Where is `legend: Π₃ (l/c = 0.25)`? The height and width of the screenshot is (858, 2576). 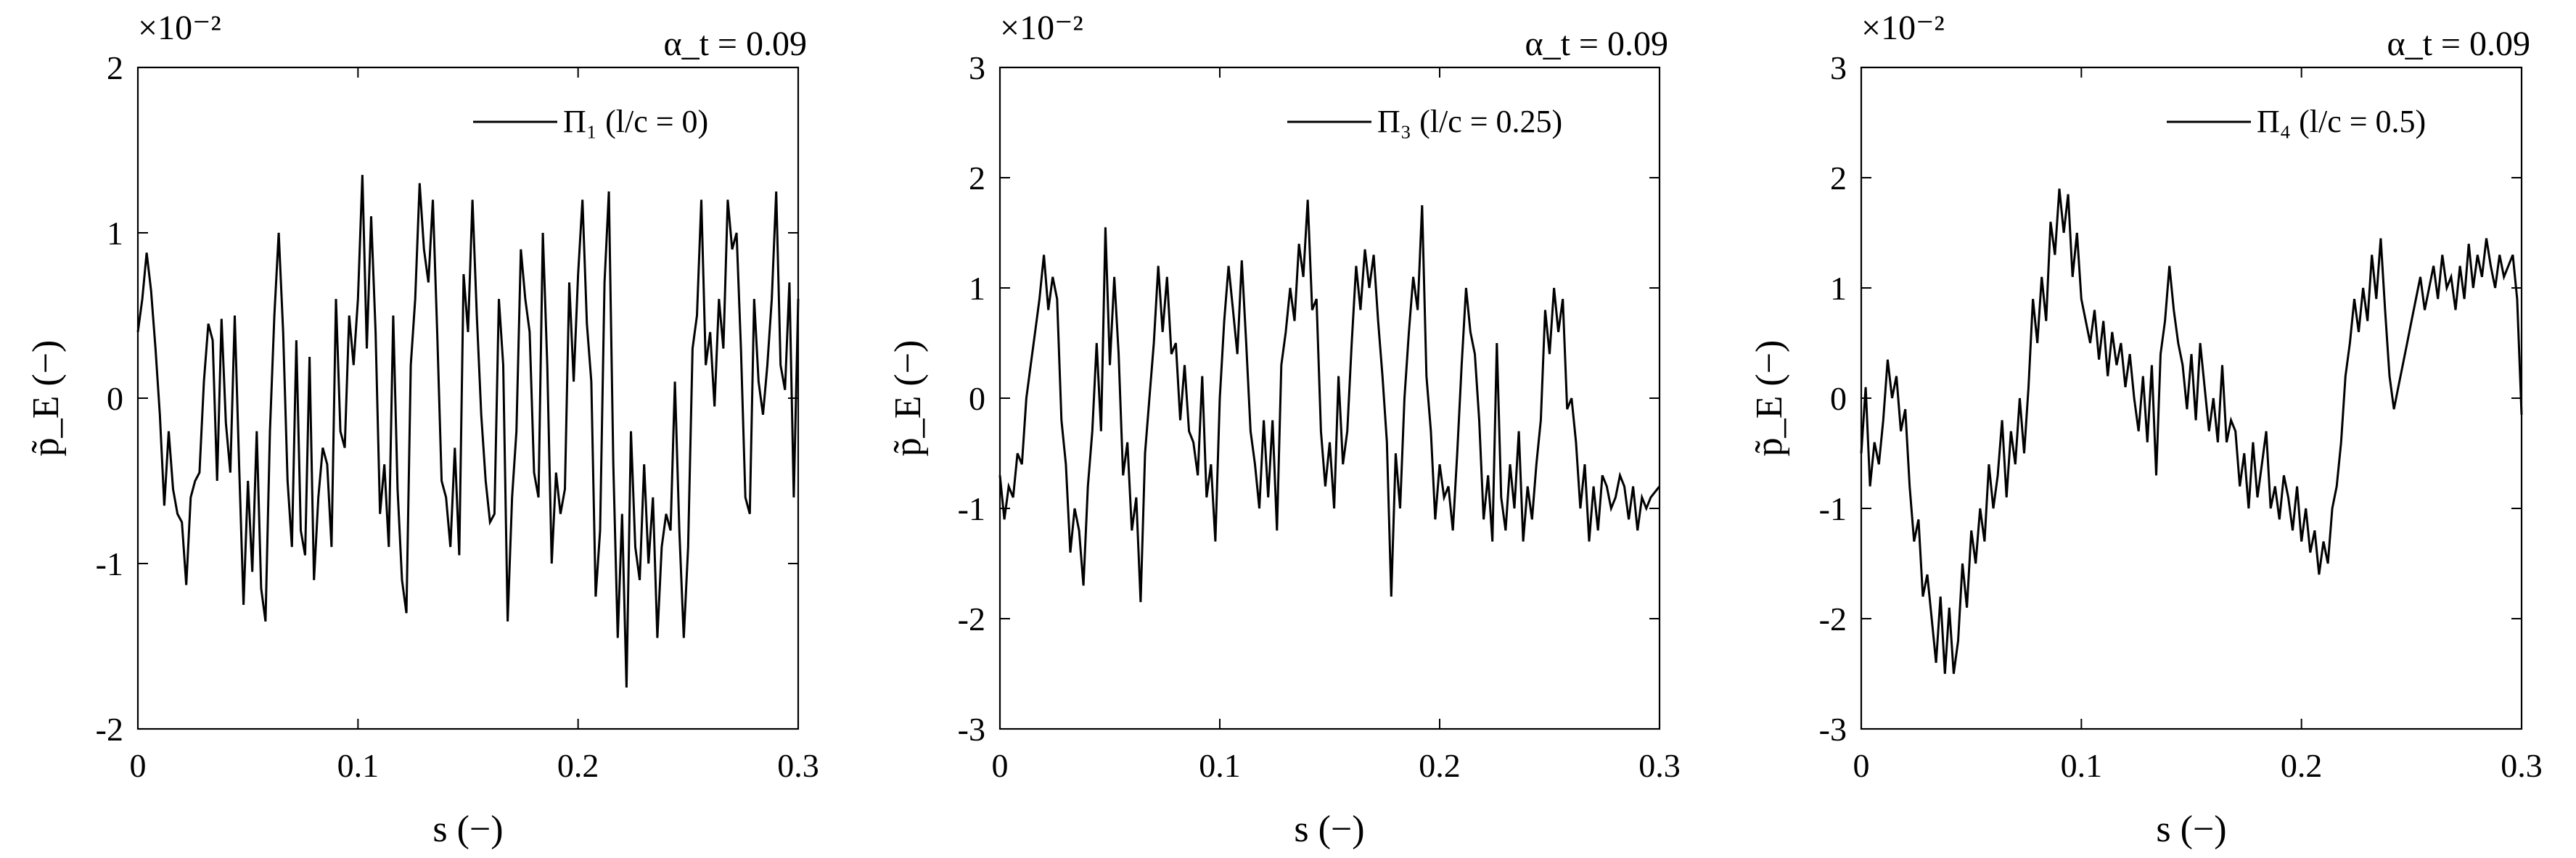
legend: Π₃ (l/c = 0.25) is located at coordinates (1424, 121).